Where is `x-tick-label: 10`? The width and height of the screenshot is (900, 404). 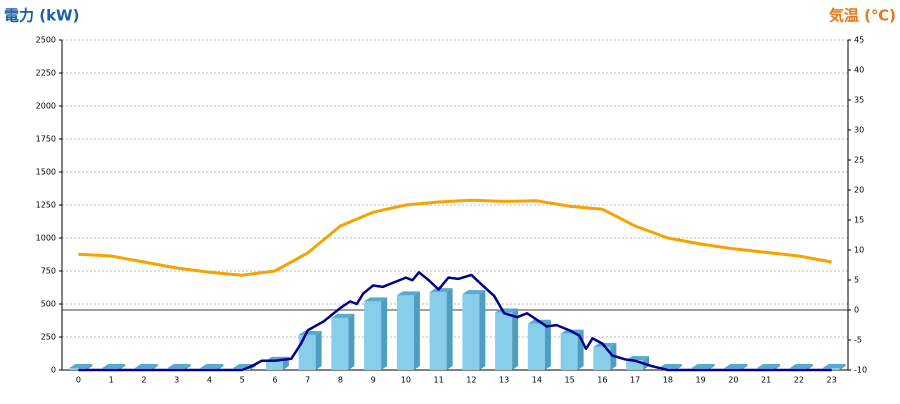
x-tick-label: 10 is located at coordinates (406, 380).